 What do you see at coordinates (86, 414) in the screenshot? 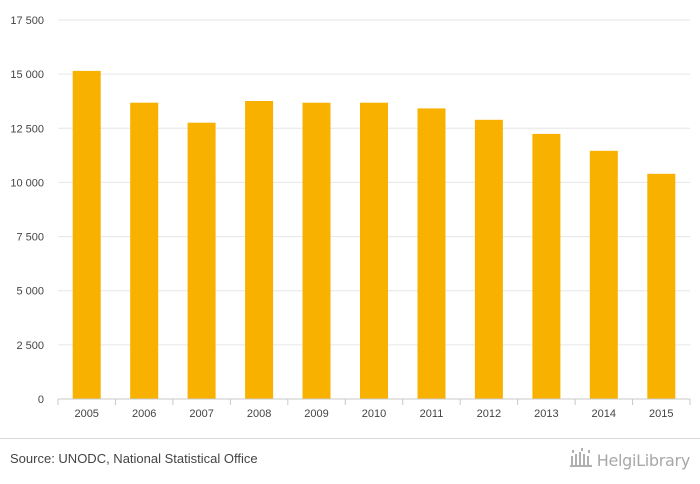
I see `x-tick-label: 2005` at bounding box center [86, 414].